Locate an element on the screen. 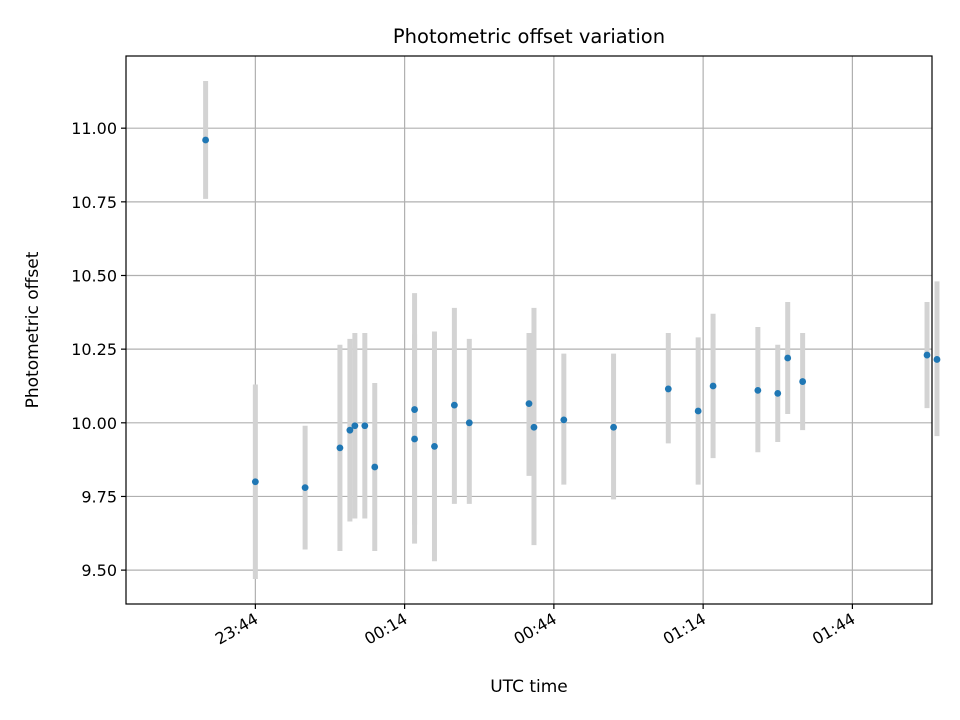 This screenshot has height=720, width=960. x-axis-title: UTC time is located at coordinates (529, 687).